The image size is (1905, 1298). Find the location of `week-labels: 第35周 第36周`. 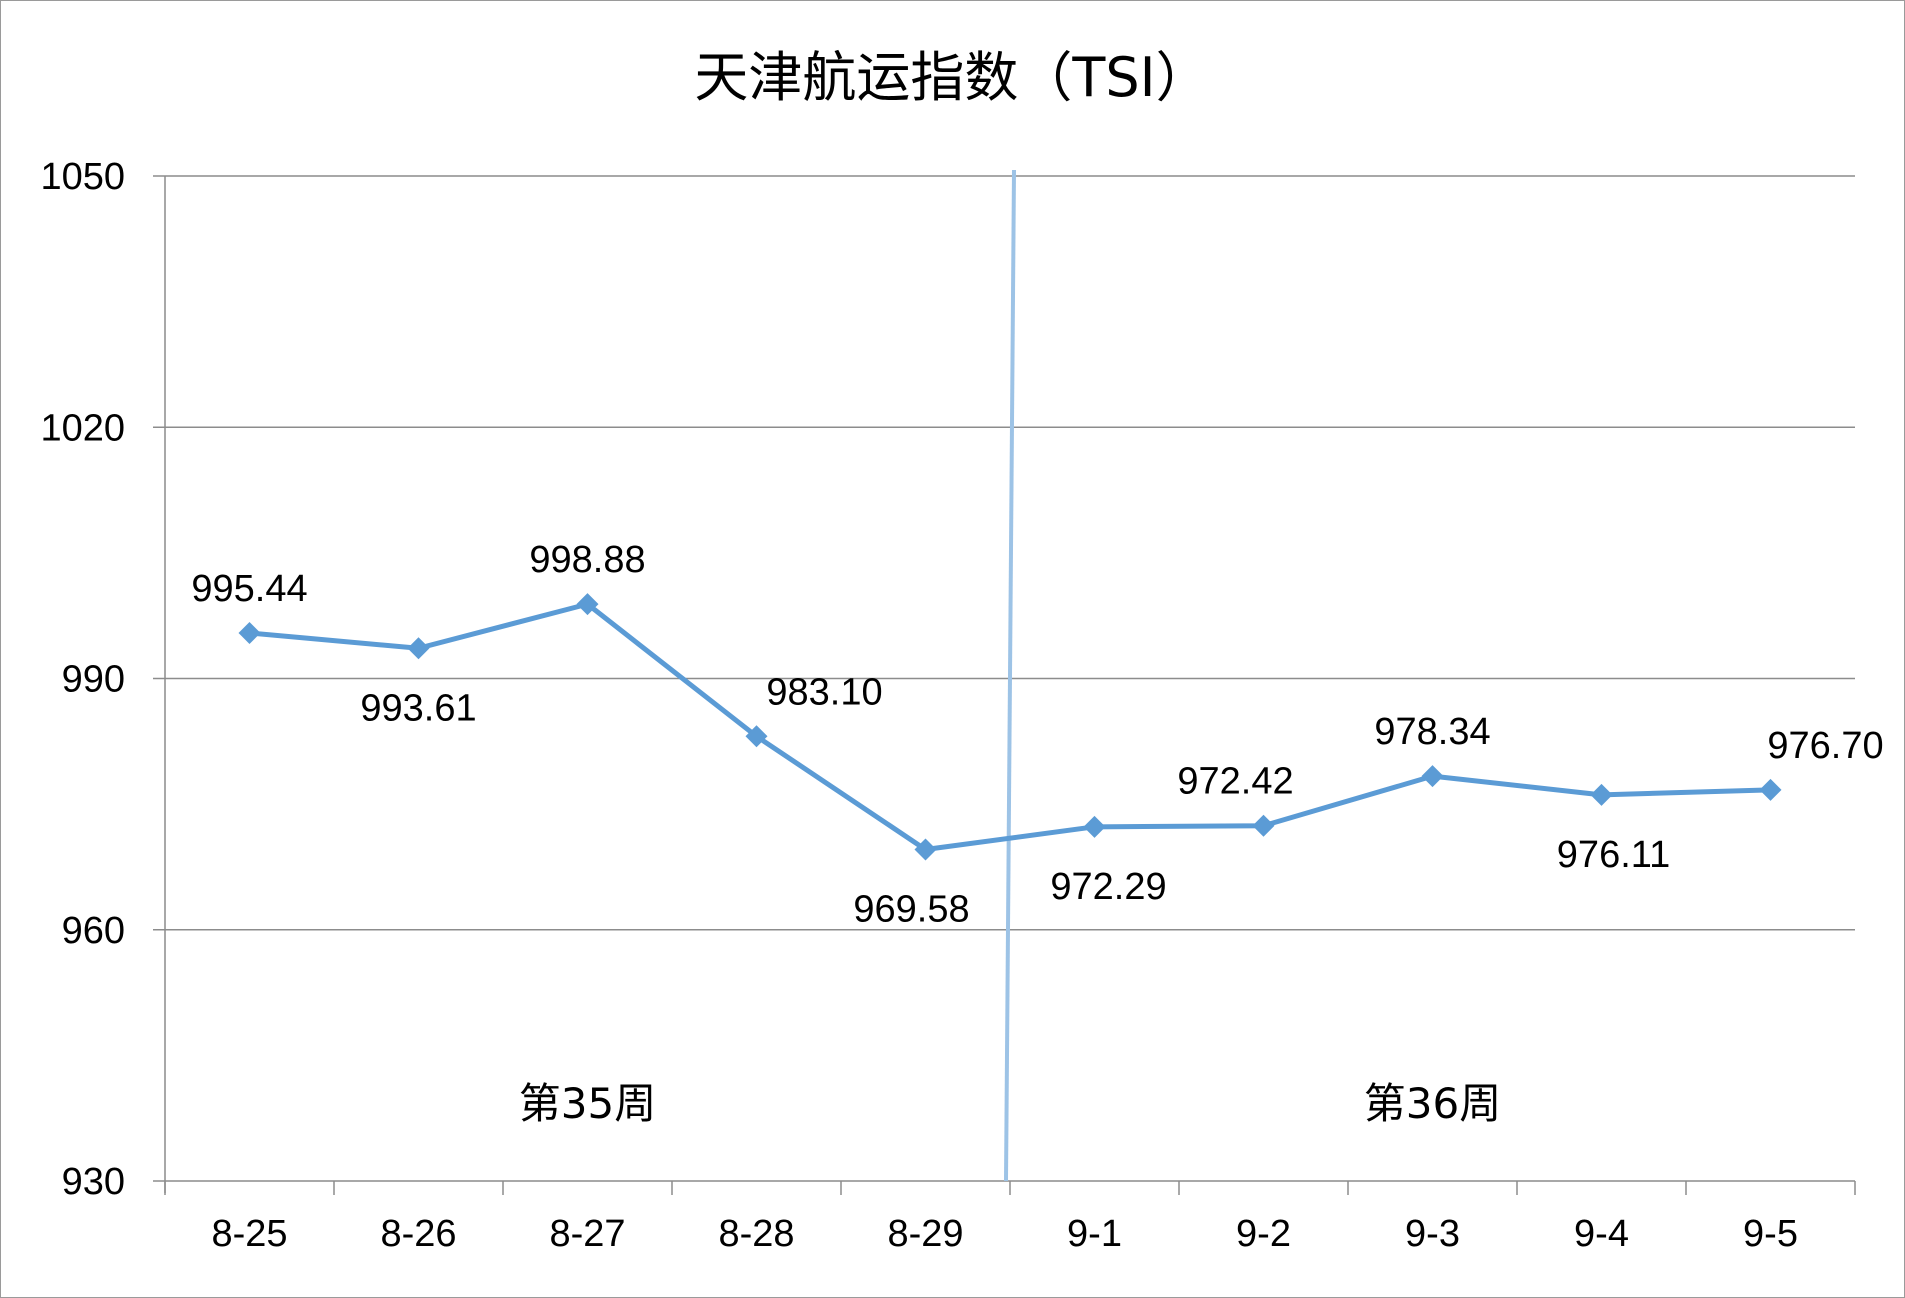

week-labels: 第35周 第36周 is located at coordinates (1010, 1103).